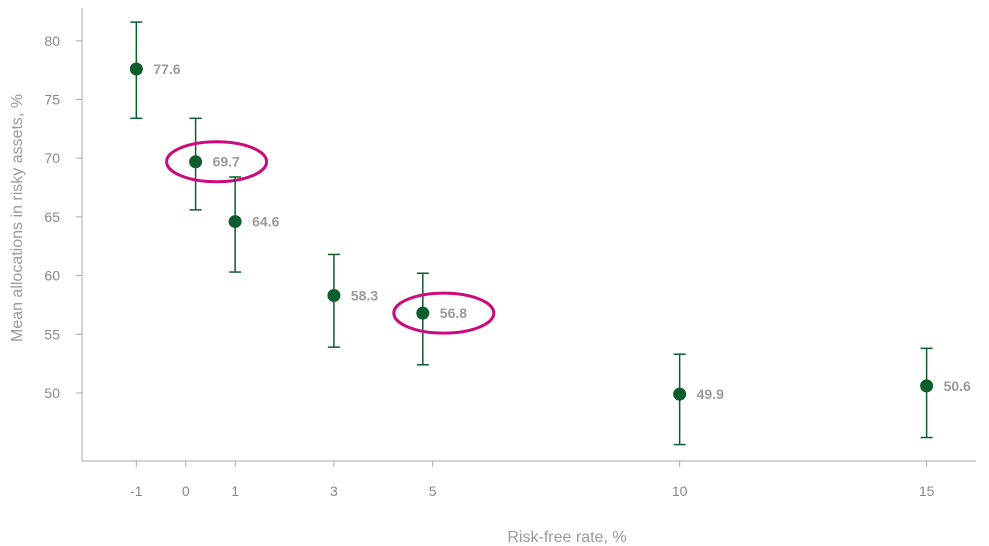  I want to click on y-tick-label: 80, so click(52, 41).